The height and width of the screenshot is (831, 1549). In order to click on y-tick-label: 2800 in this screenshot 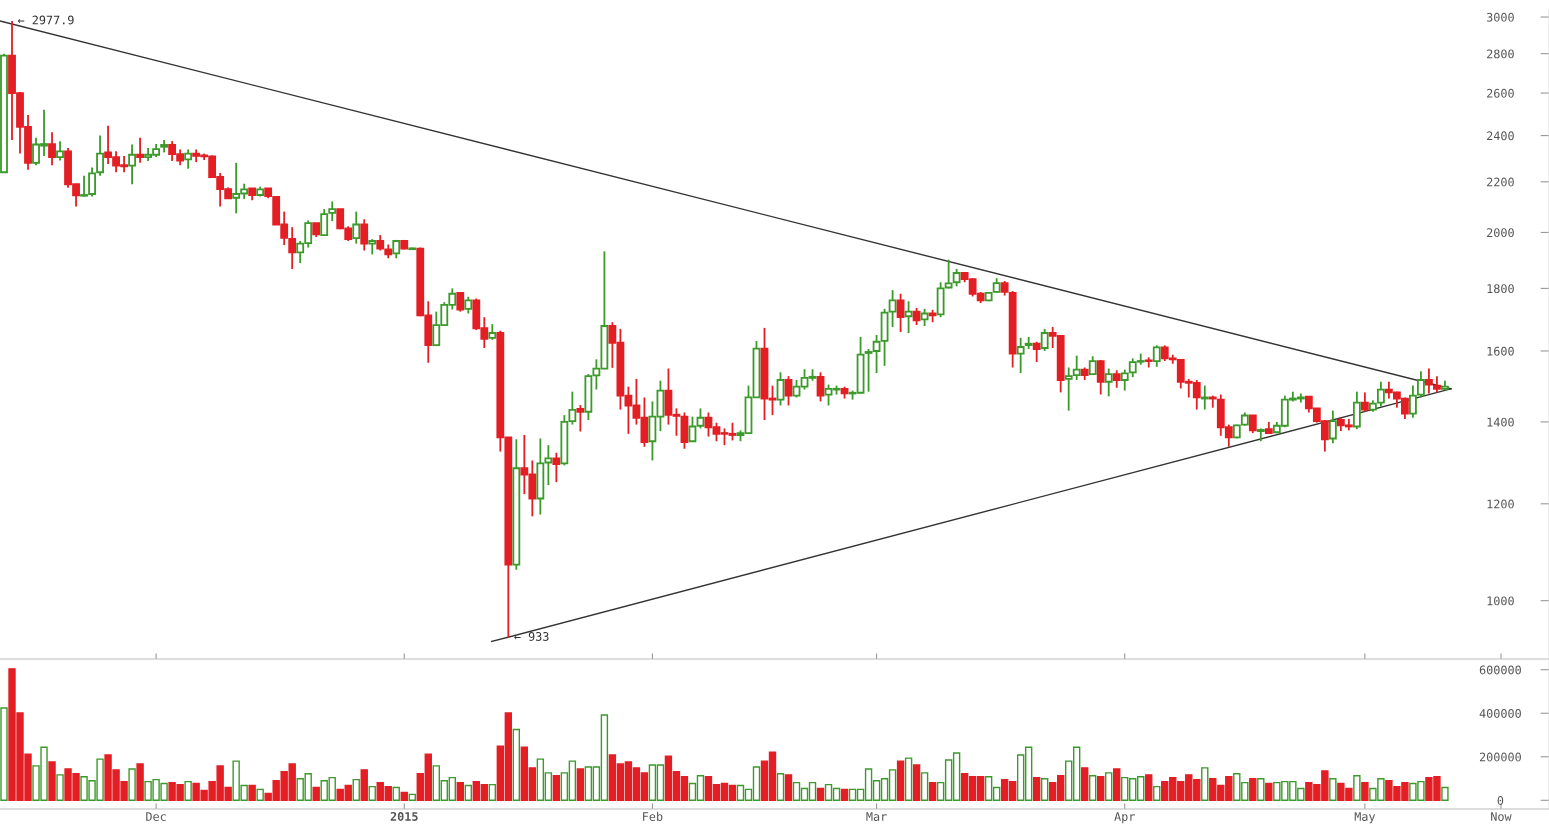, I will do `click(1500, 54)`.